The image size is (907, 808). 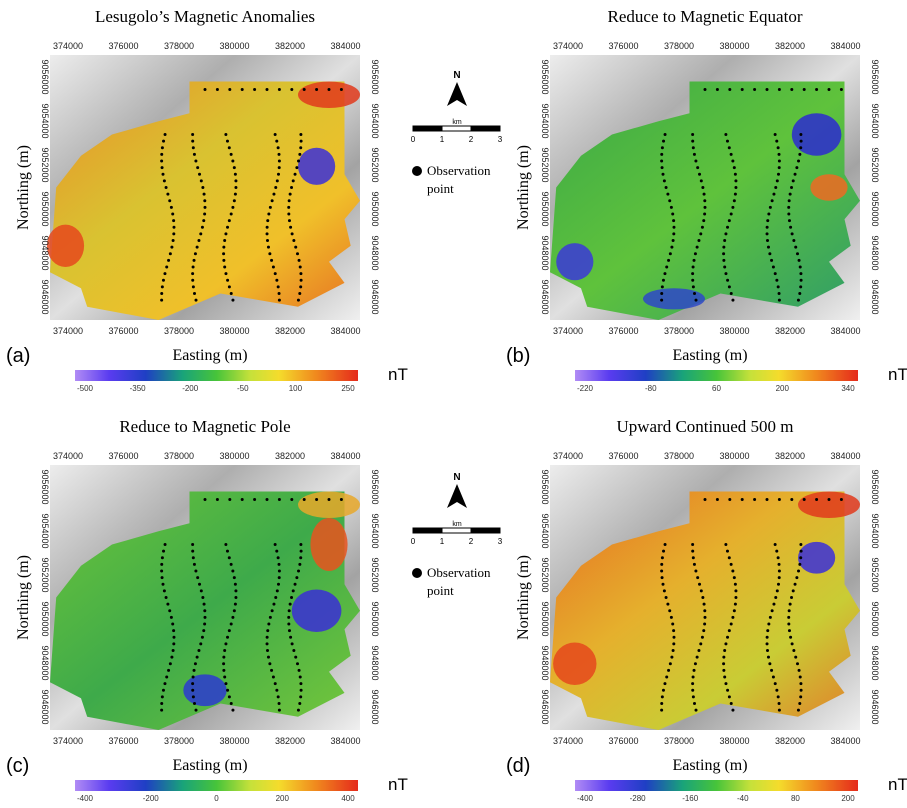 I want to click on northing-tick: 9052000, so click(x=545, y=574).